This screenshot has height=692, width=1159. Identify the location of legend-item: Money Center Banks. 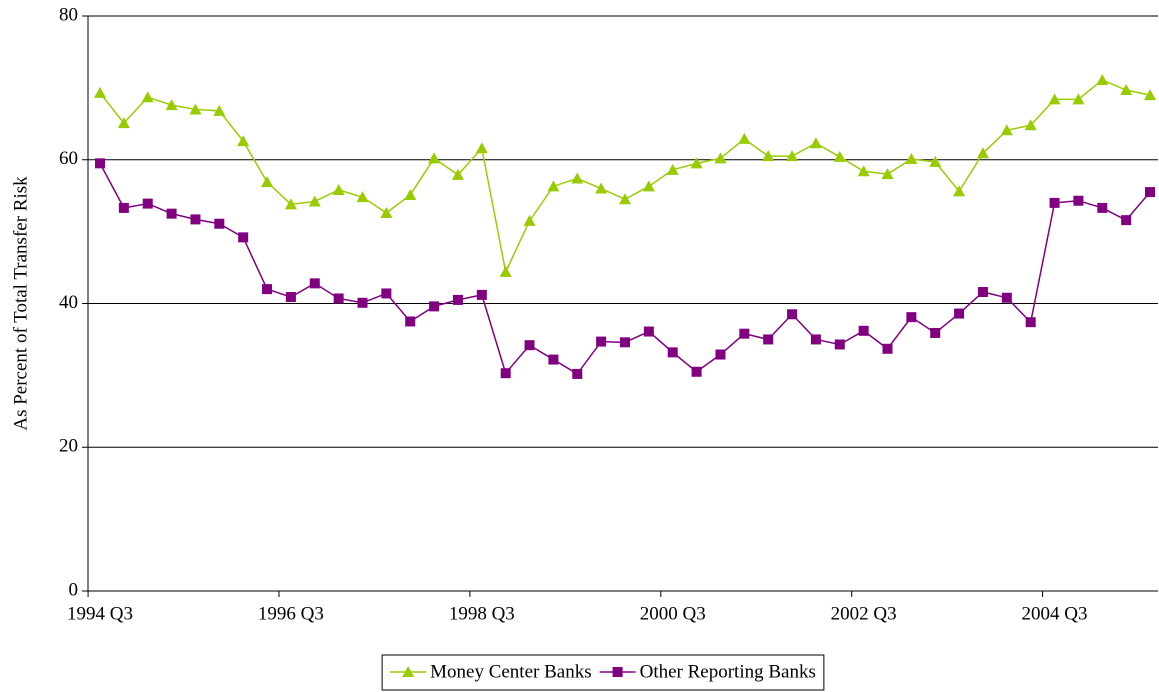
(491, 671).